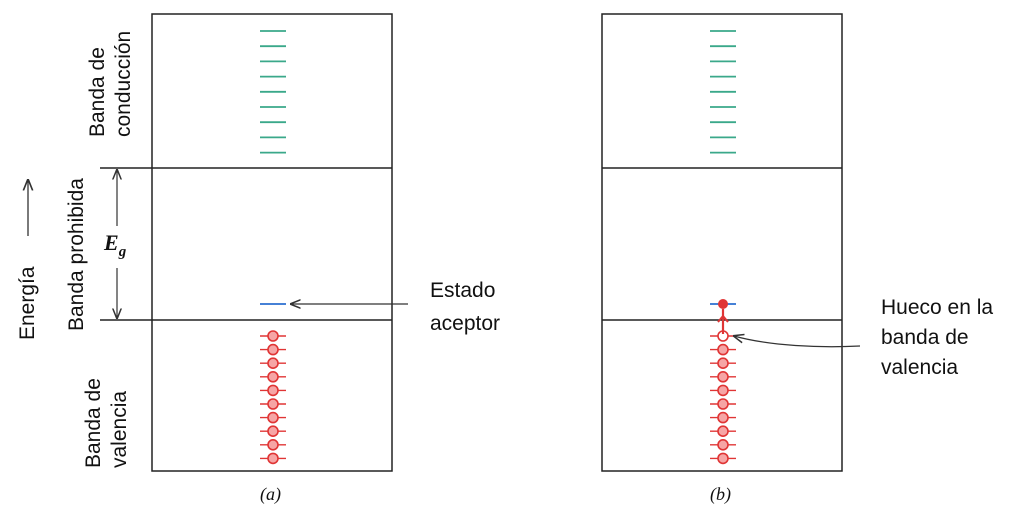 The height and width of the screenshot is (513, 1018). I want to click on gap-symbol: Eg, so click(115, 245).